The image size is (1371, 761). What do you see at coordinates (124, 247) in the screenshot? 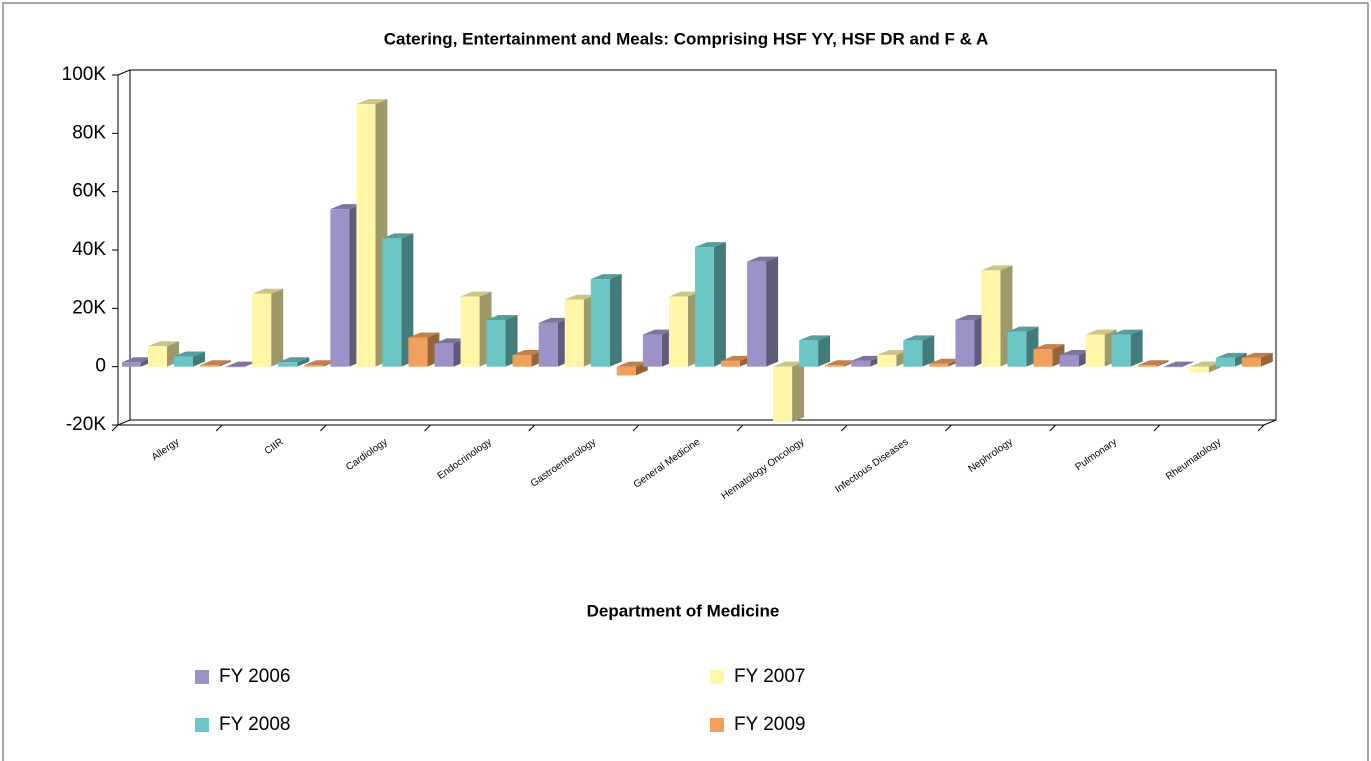
I see `plot-wall` at bounding box center [124, 247].